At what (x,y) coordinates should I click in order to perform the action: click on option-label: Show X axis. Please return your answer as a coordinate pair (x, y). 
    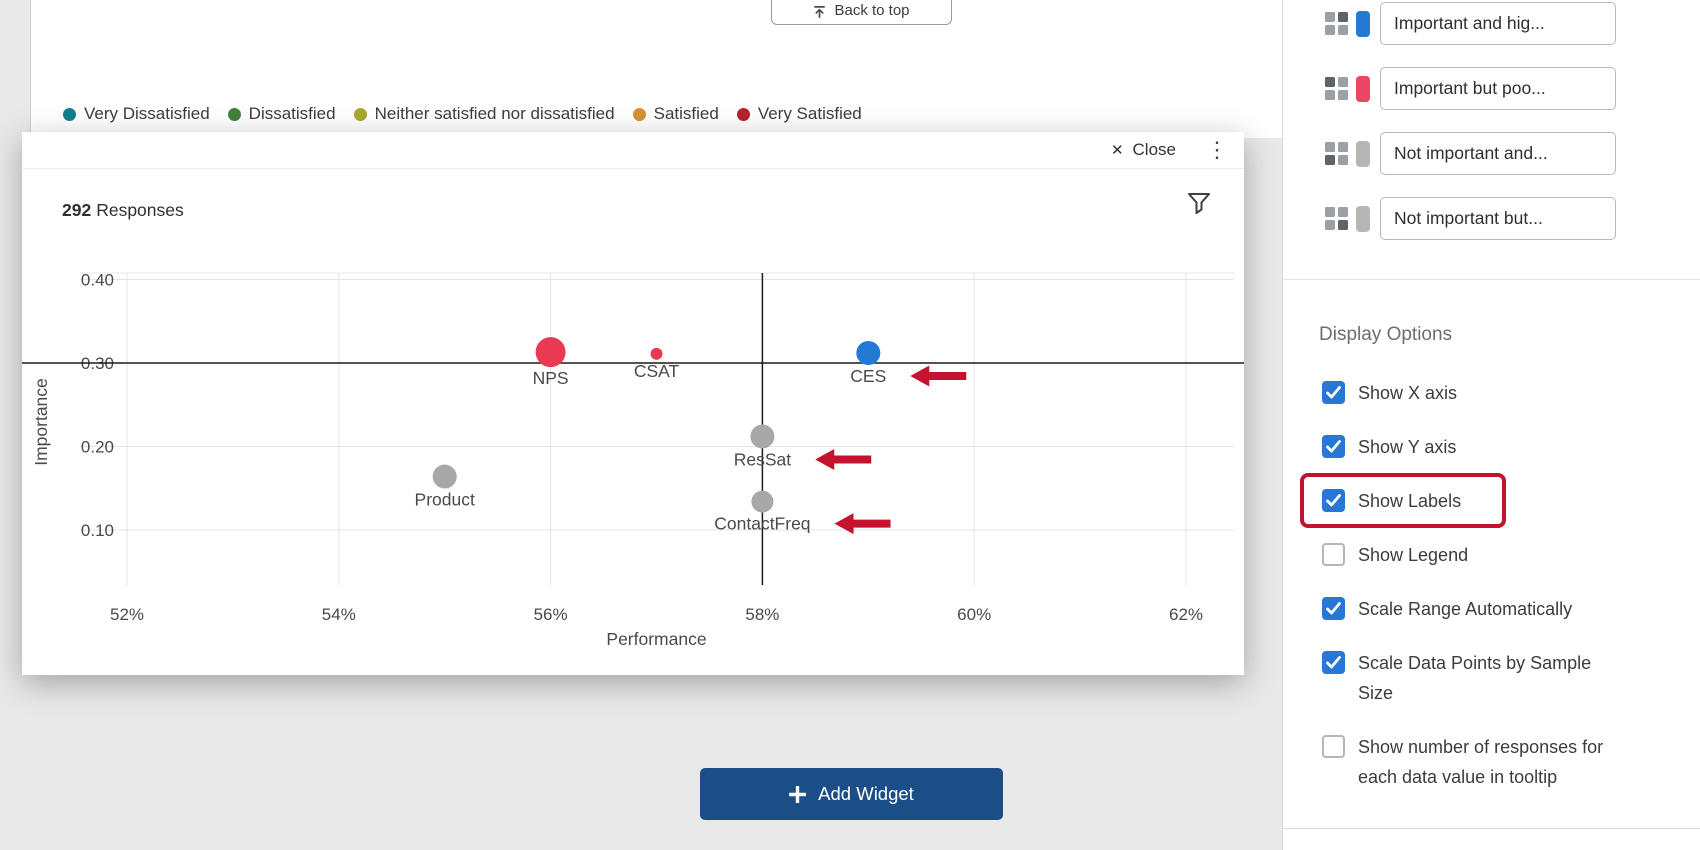
    Looking at the image, I should click on (1408, 393).